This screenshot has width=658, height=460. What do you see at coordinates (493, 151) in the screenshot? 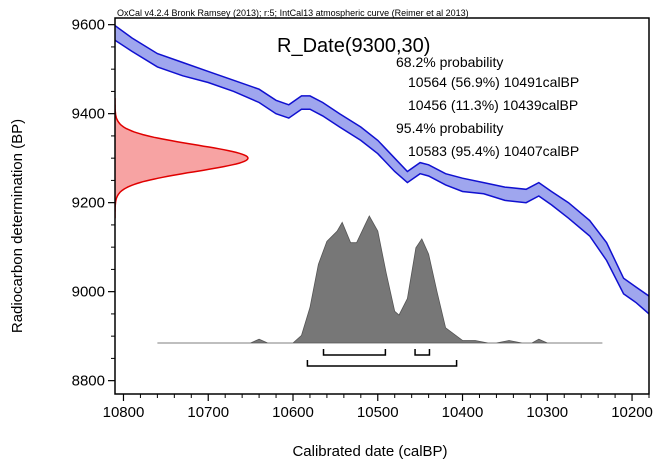
I see `annotation-95-range-1: 10583 (95.4%) 10407calBP` at bounding box center [493, 151].